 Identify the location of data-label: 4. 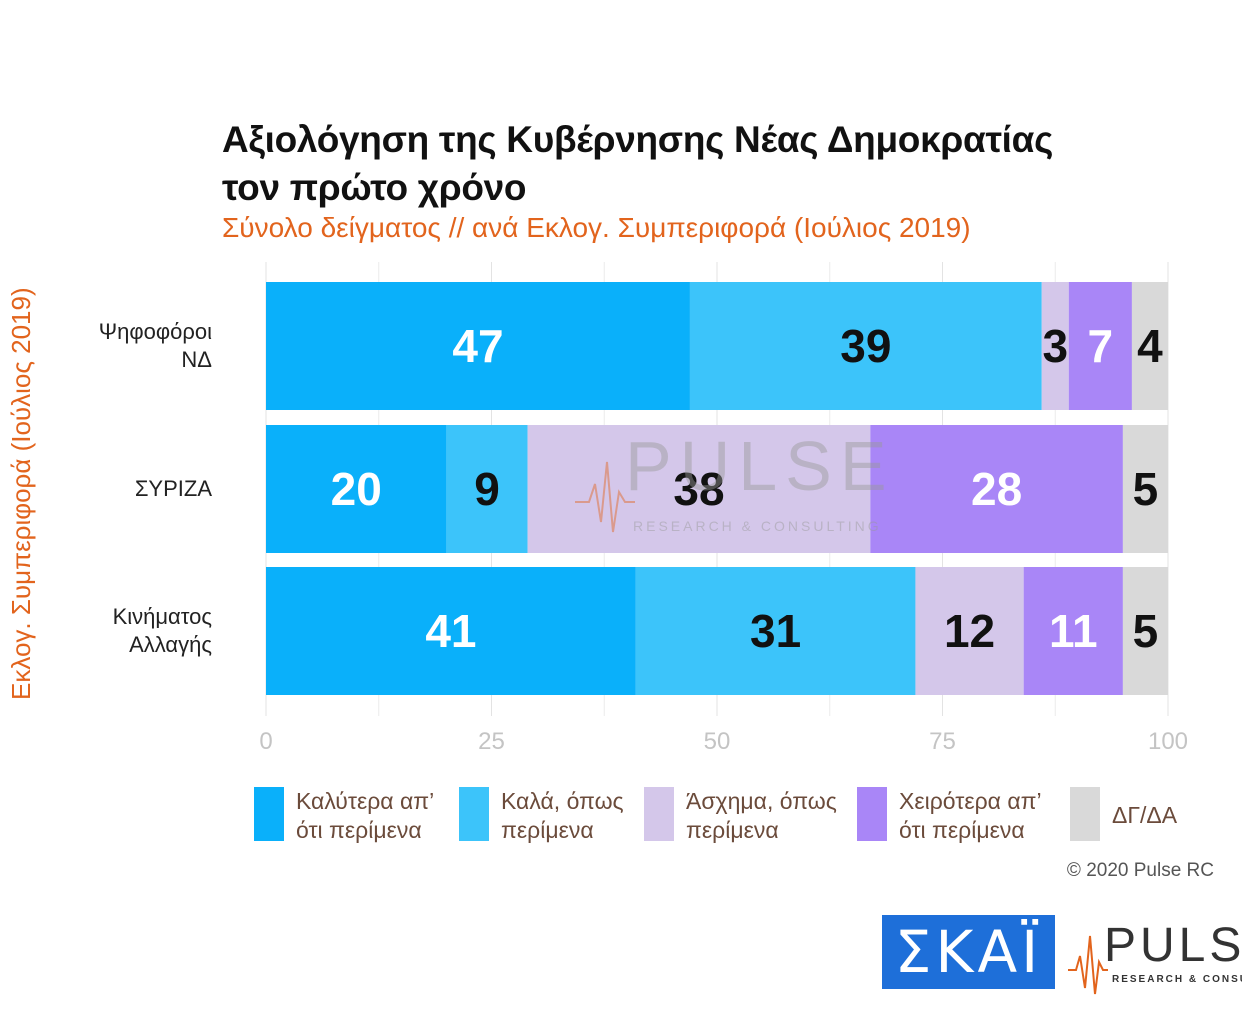
(1150, 346).